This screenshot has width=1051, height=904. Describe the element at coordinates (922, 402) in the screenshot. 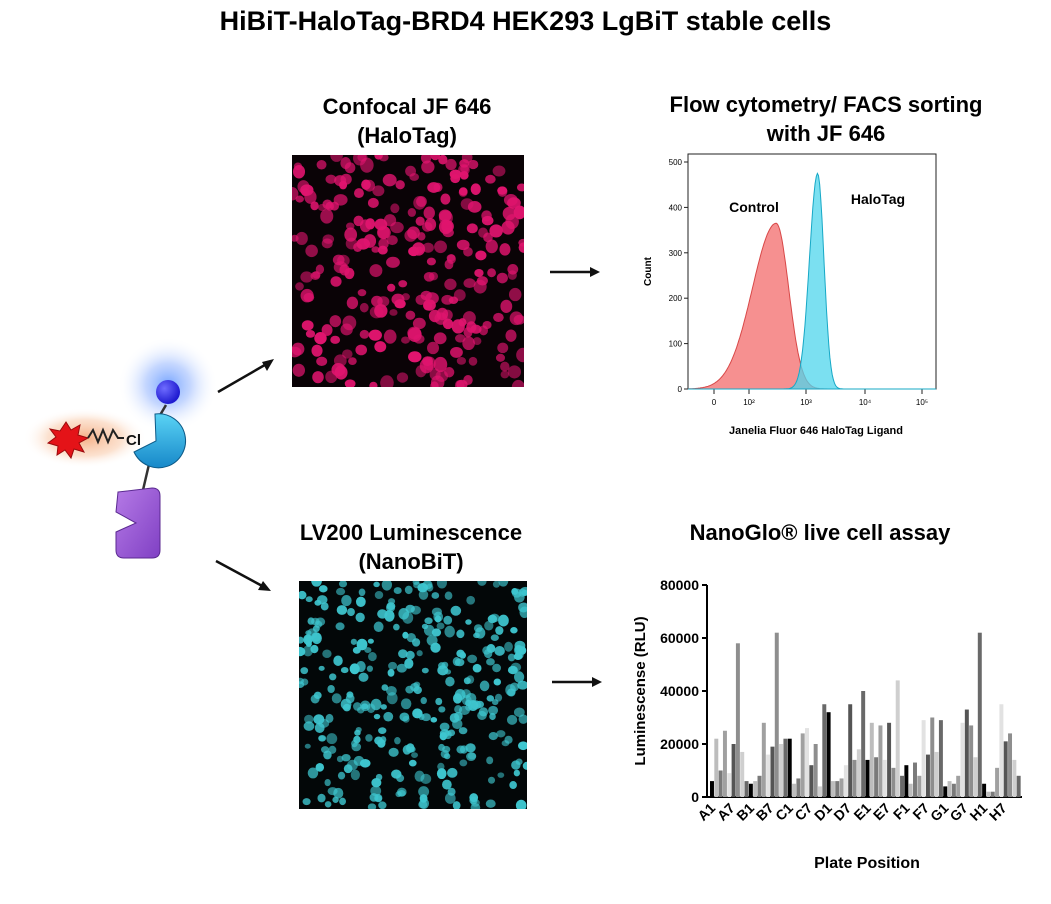

I see `x-tick-label: 10⁵` at that location.